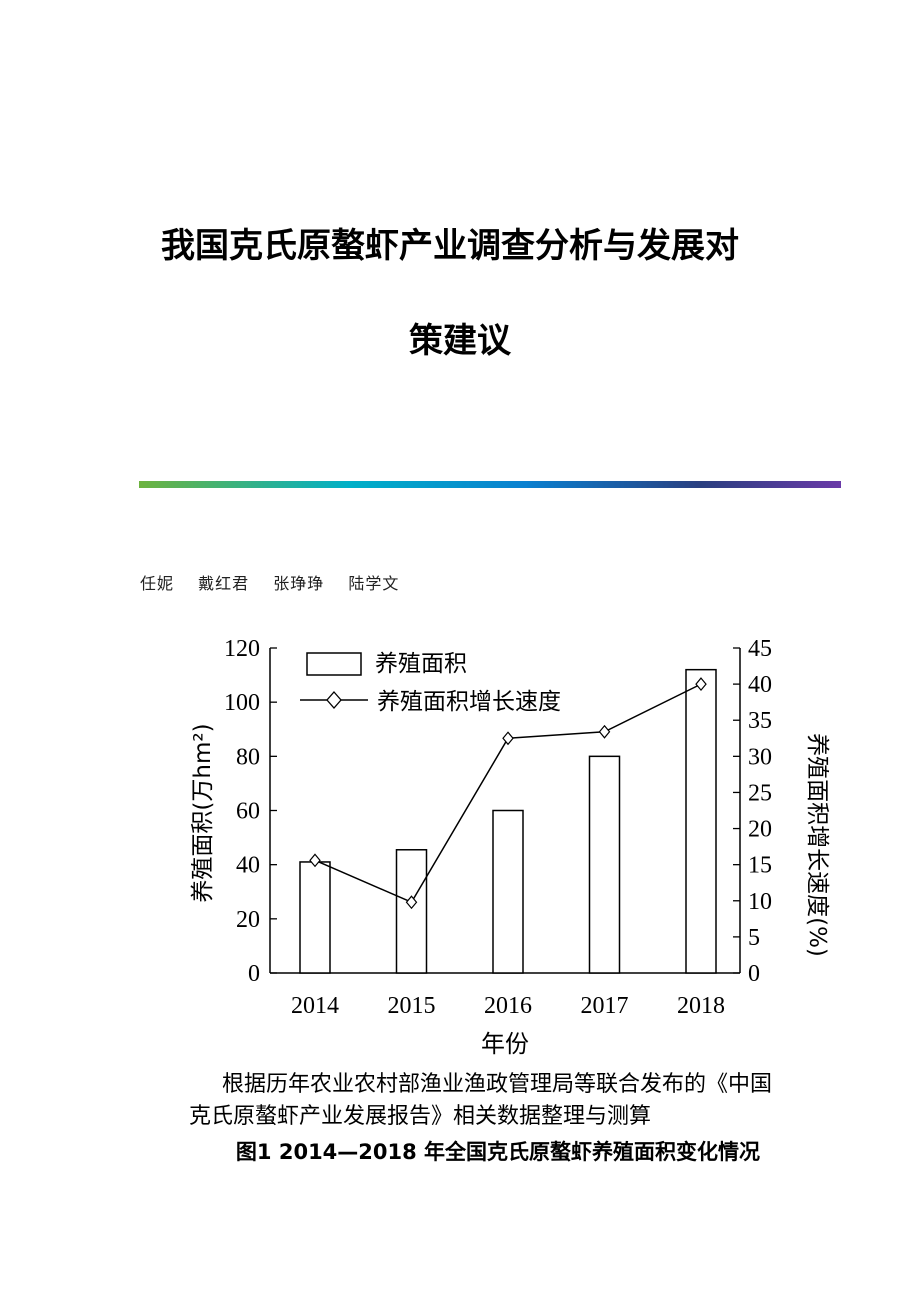  What do you see at coordinates (430, 683) in the screenshot?
I see `legend: 养殖面积 养殖面积增长速度` at bounding box center [430, 683].